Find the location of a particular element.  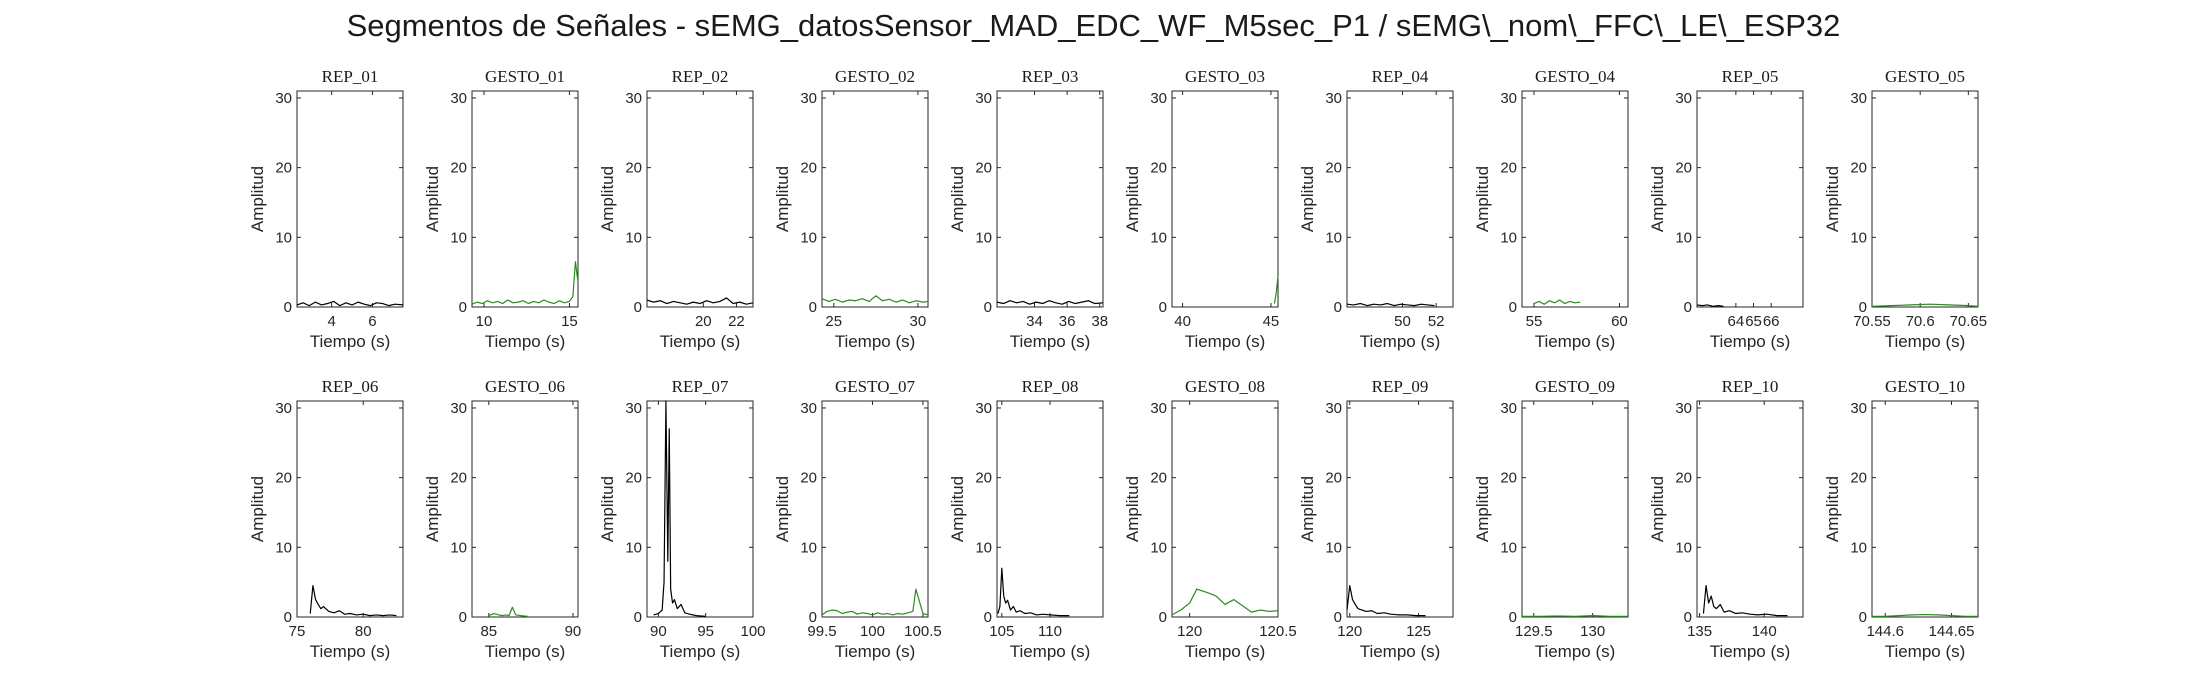

chart-9-ytick-label-2: 20 is located at coordinates (1858, 168).